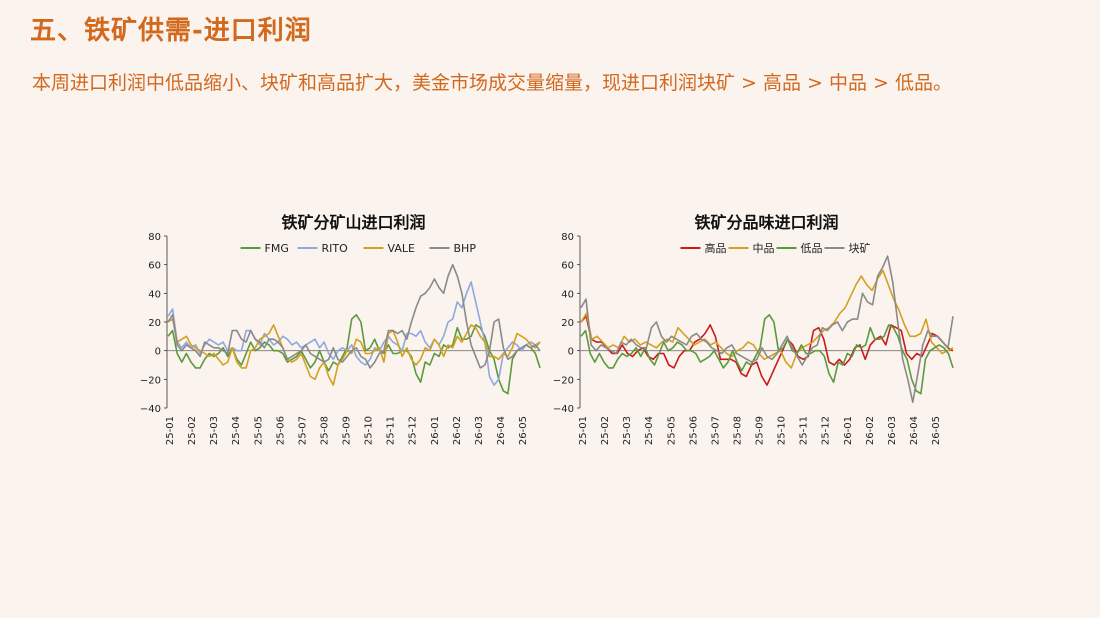 The width and height of the screenshot is (1100, 618). I want to click on legend-label-1: 中品, so click(764, 248).